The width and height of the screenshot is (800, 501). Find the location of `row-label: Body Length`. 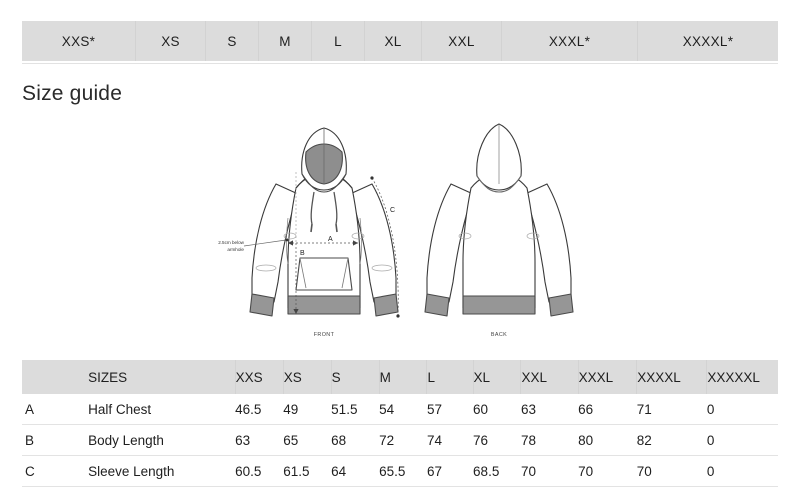

row-label: Body Length is located at coordinates (126, 440).